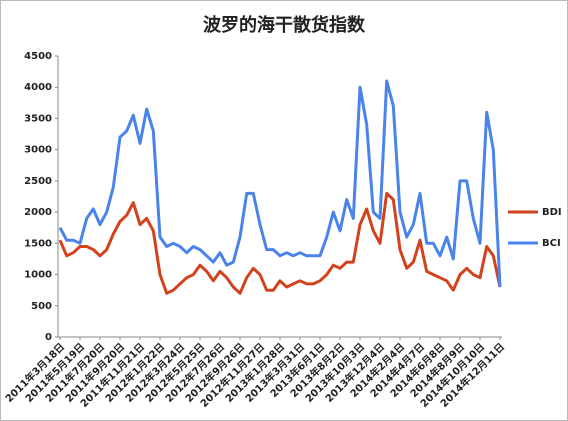 The width and height of the screenshot is (568, 421). What do you see at coordinates (41, 306) in the screenshot?
I see `y-tick-label: 500` at bounding box center [41, 306].